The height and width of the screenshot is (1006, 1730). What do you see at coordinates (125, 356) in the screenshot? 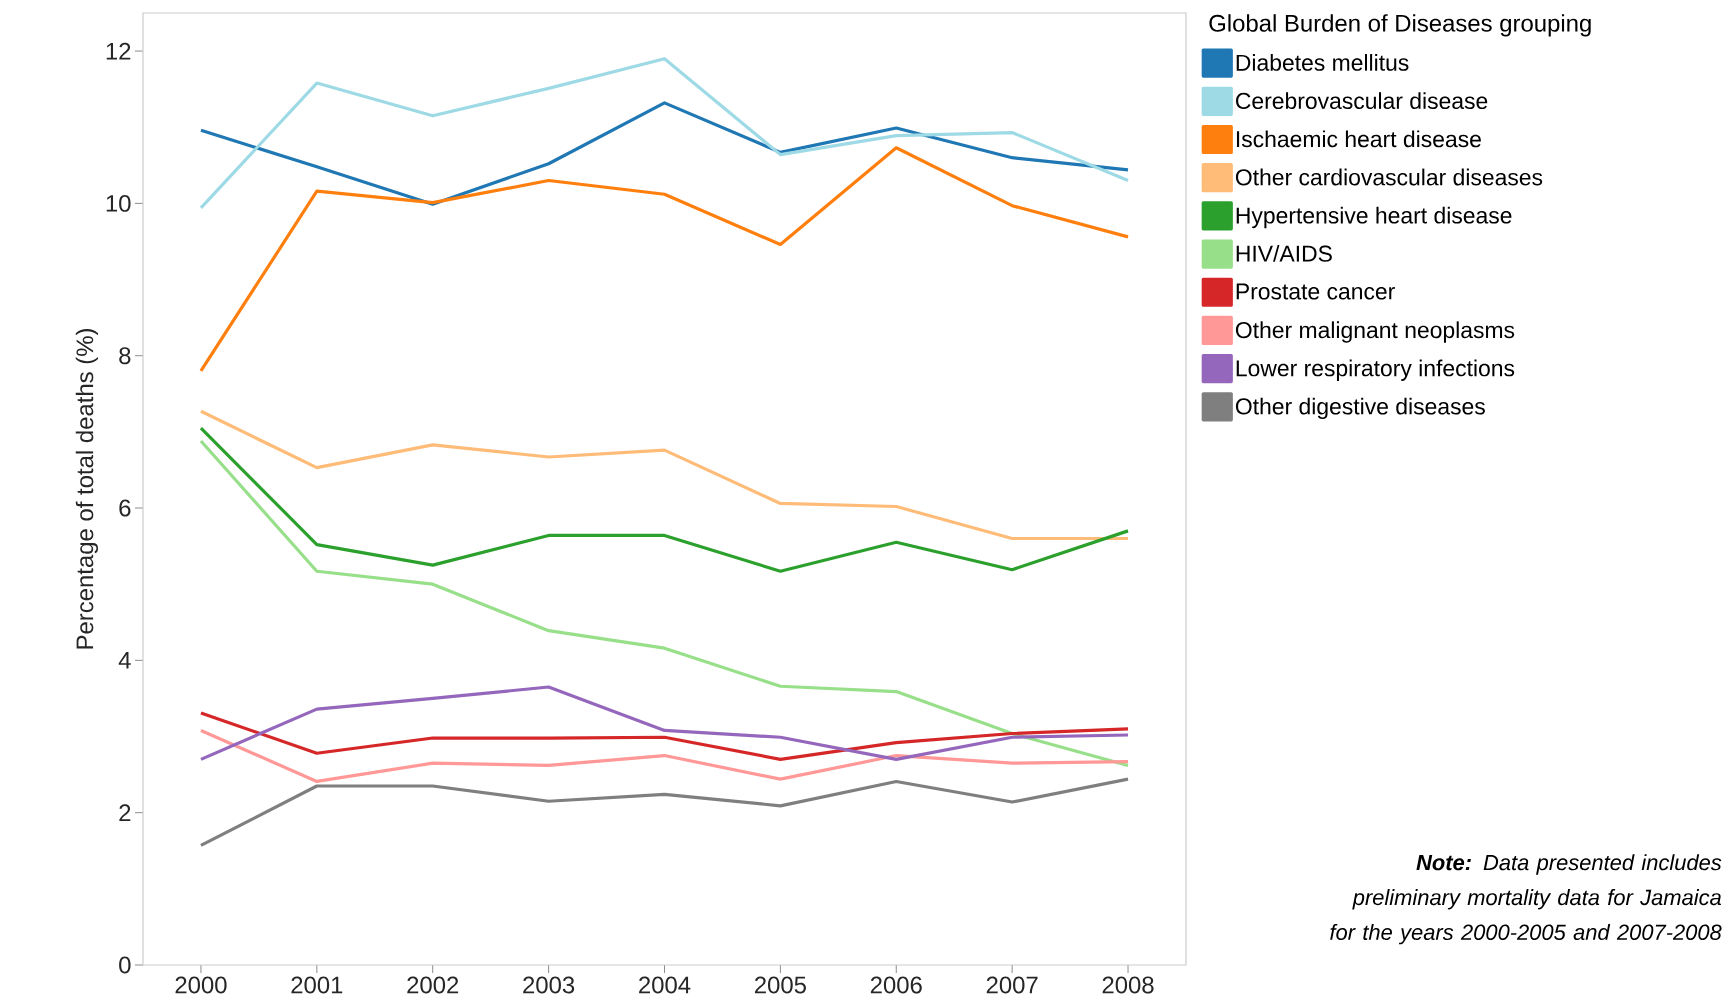
I see `y-tick-label: 8` at bounding box center [125, 356].